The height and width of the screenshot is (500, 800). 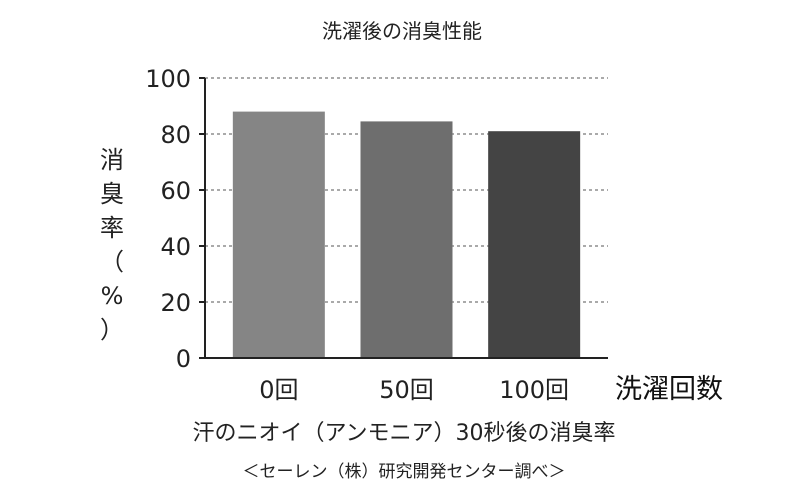 I want to click on y-tick-labels: 0 20 40 60 80 100, so click(x=175, y=219).